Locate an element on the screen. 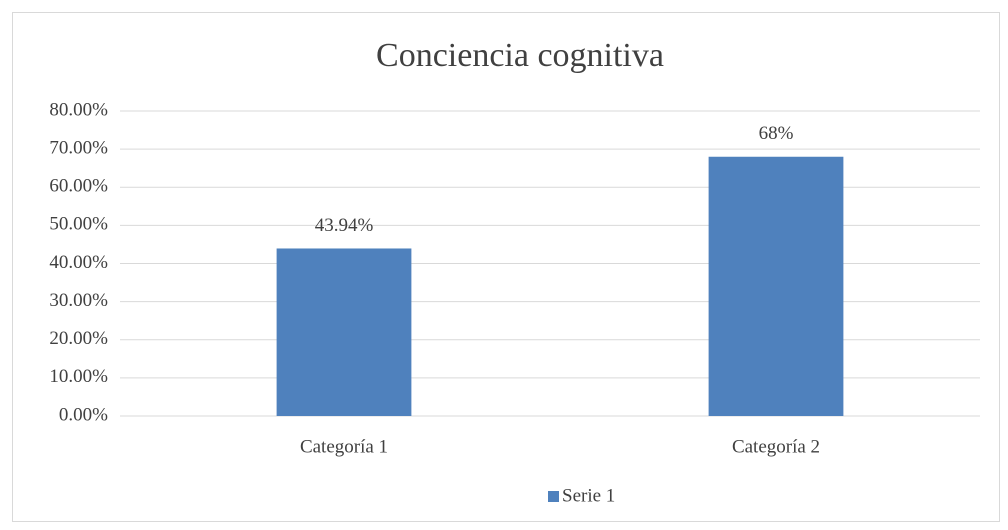 This screenshot has height=530, width=1008. y-tick-label: 20.00% is located at coordinates (78, 338).